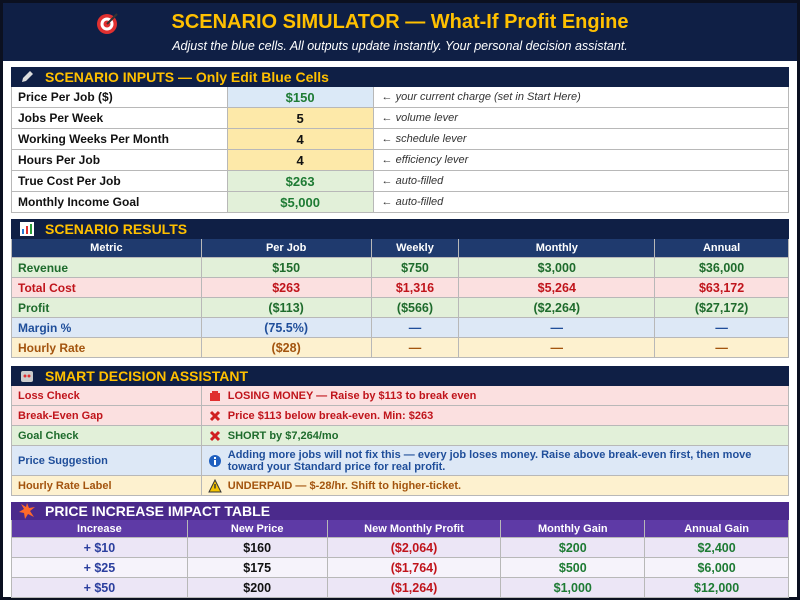  What do you see at coordinates (107, 486) in the screenshot?
I see `assistant-label: Hourly Rate Label` at bounding box center [107, 486].